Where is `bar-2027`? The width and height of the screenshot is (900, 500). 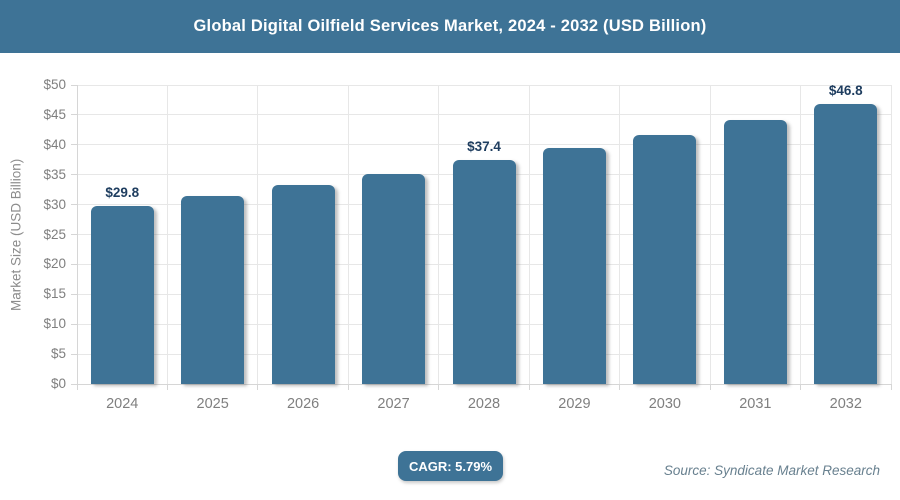
bar-2027 is located at coordinates (394, 278).